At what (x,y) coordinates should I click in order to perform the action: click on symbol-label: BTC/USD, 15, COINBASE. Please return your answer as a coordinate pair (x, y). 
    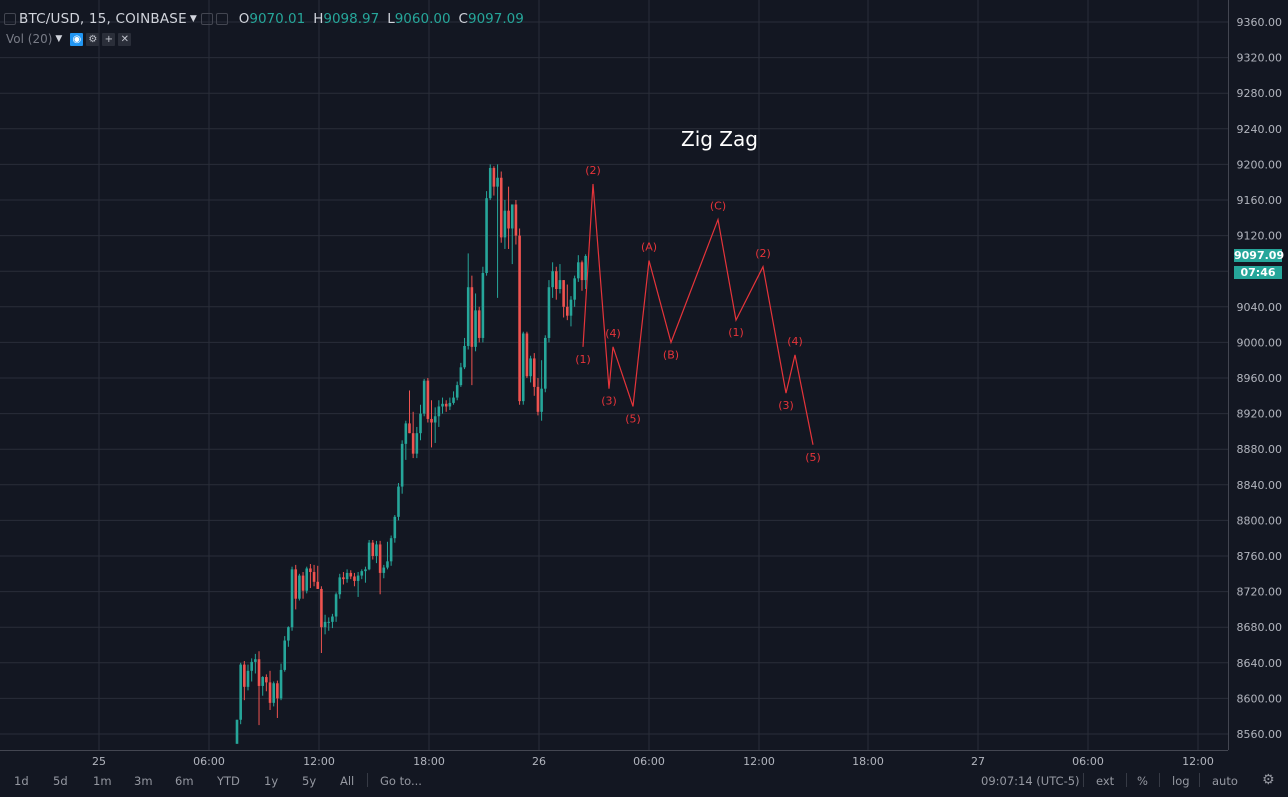
    Looking at the image, I should click on (103, 19).